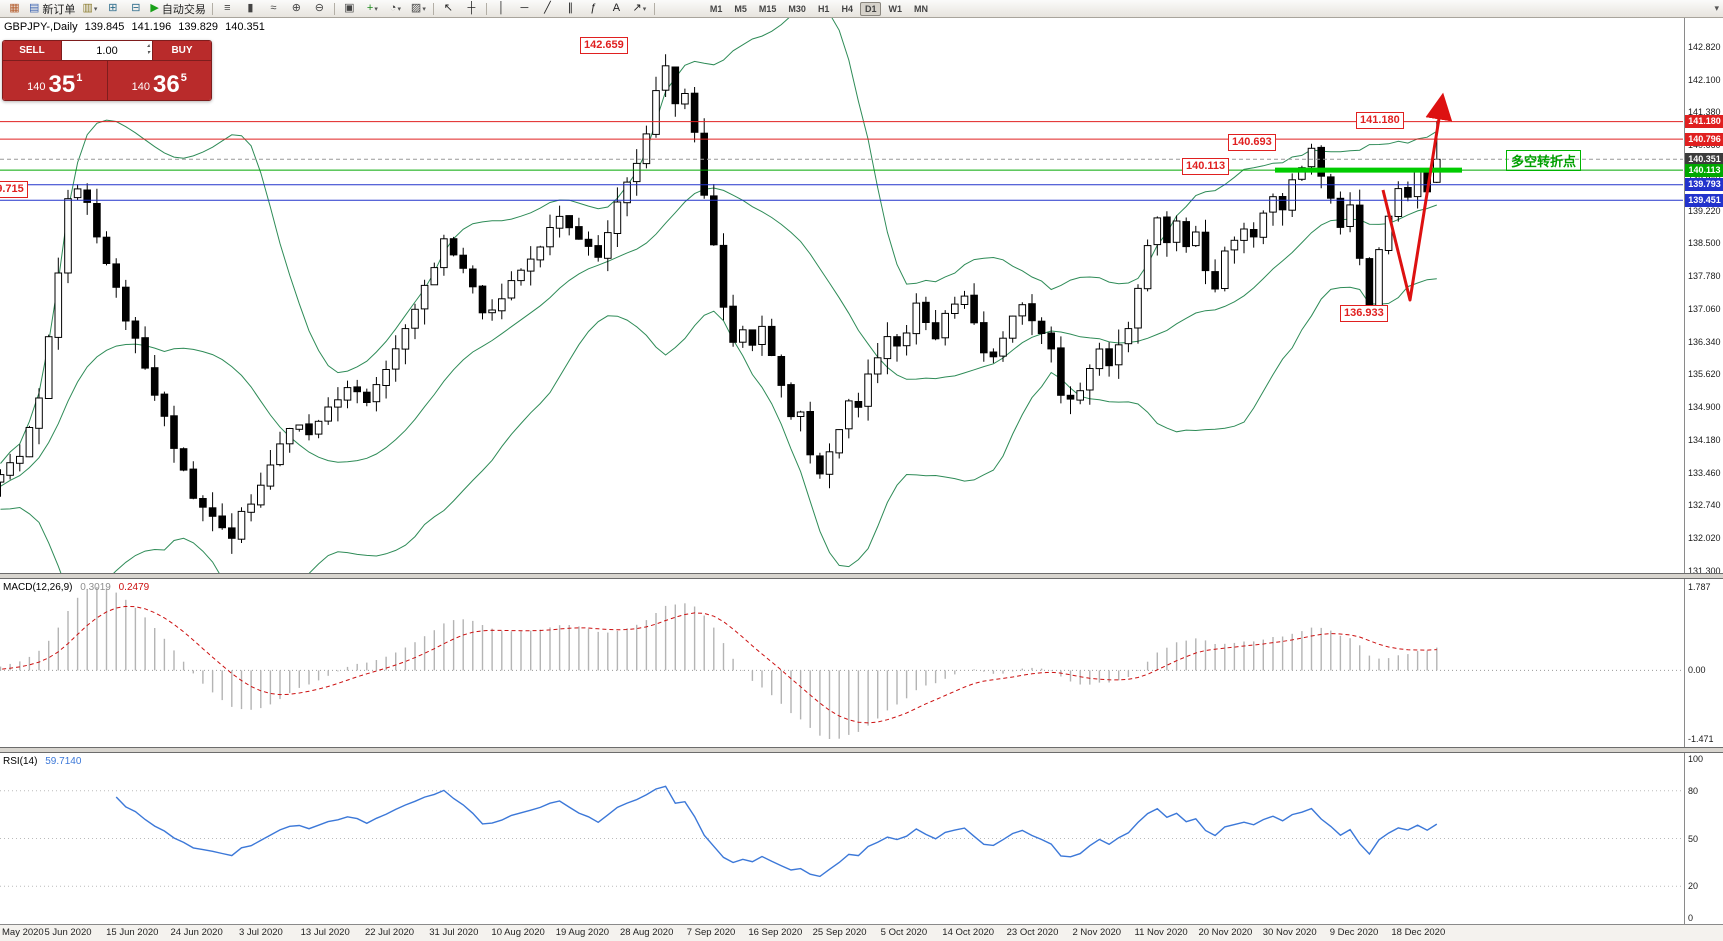 This screenshot has width=1723, height=941. I want to click on indicators-icon: +, so click(370, 8).